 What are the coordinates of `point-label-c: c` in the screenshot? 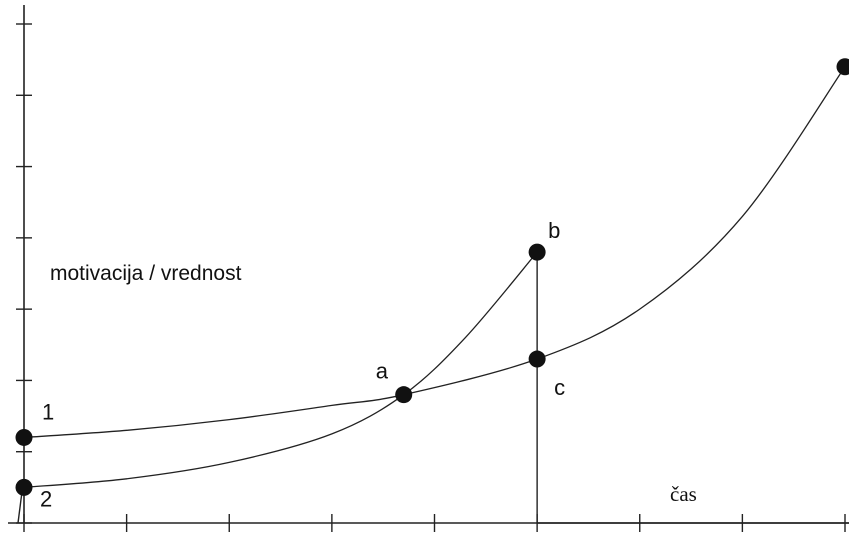 It's located at (559, 387).